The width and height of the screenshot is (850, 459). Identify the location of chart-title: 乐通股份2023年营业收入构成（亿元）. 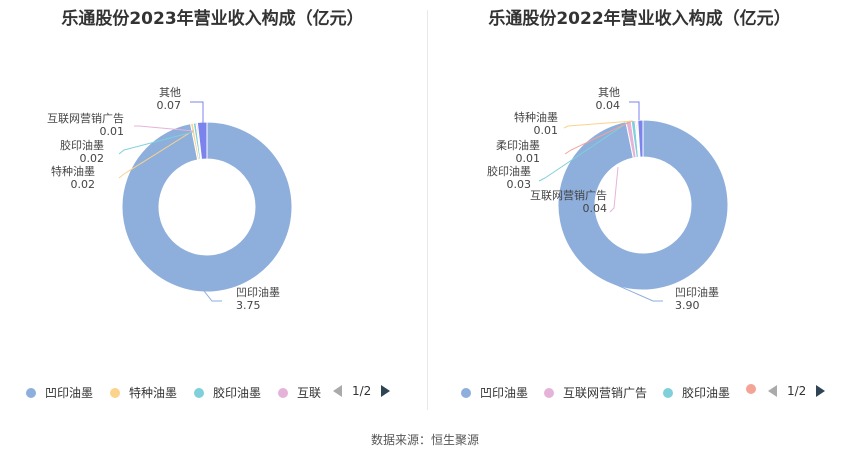
(212, 19).